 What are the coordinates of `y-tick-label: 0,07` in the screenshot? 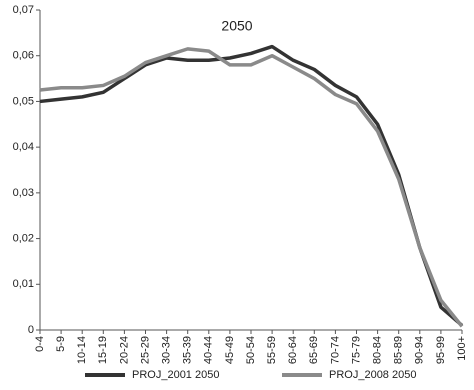 It's located at (23, 10).